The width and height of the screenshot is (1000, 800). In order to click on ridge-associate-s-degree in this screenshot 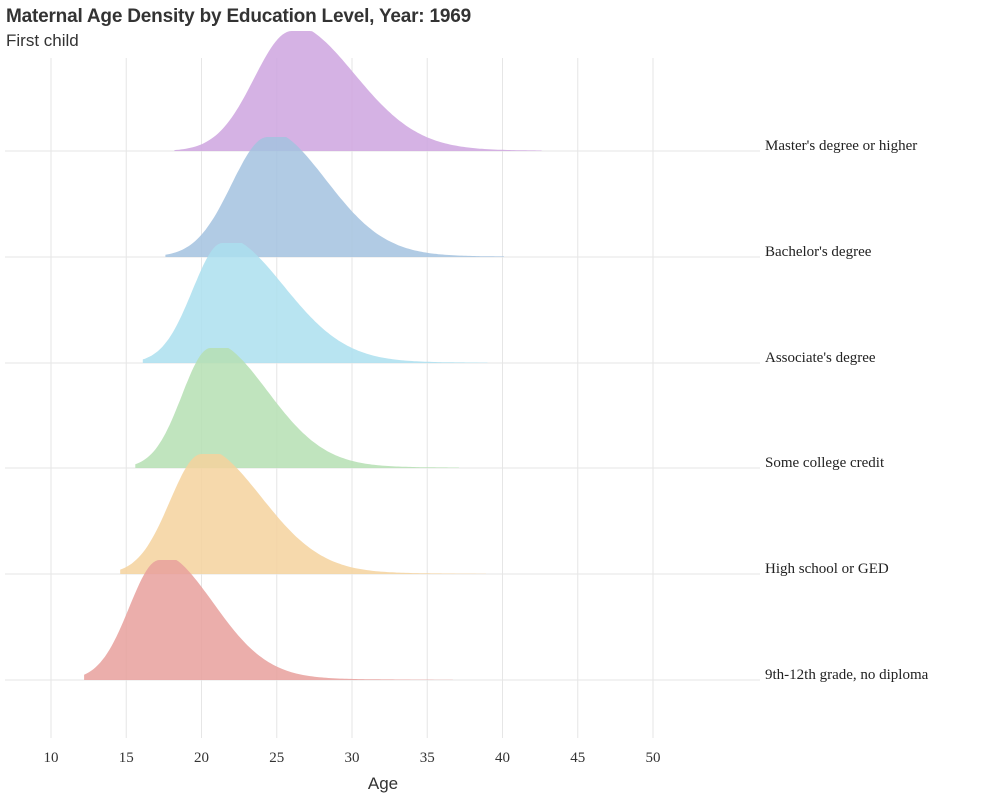, I will do `click(315, 303)`.